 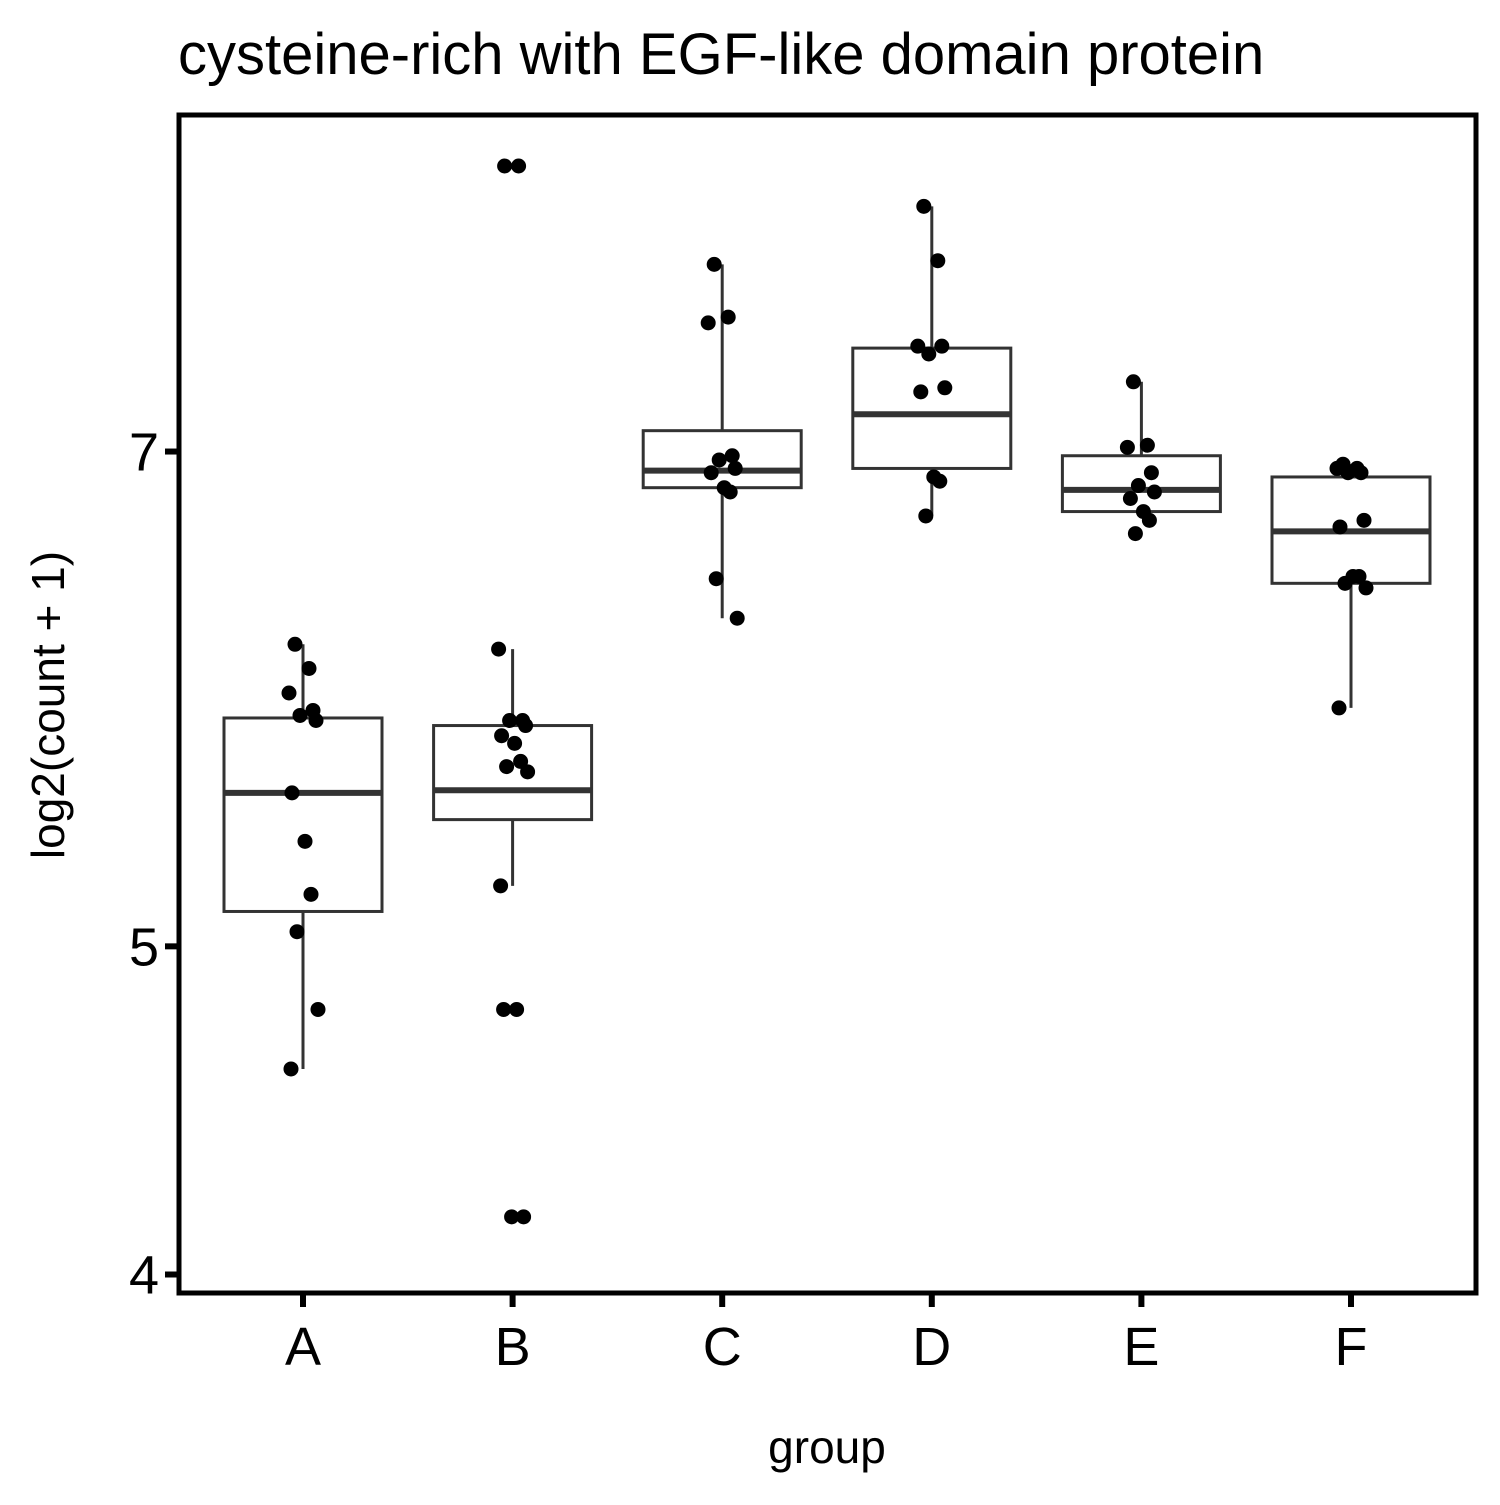 I want to click on x-tick-label: D, so click(x=931, y=1347).